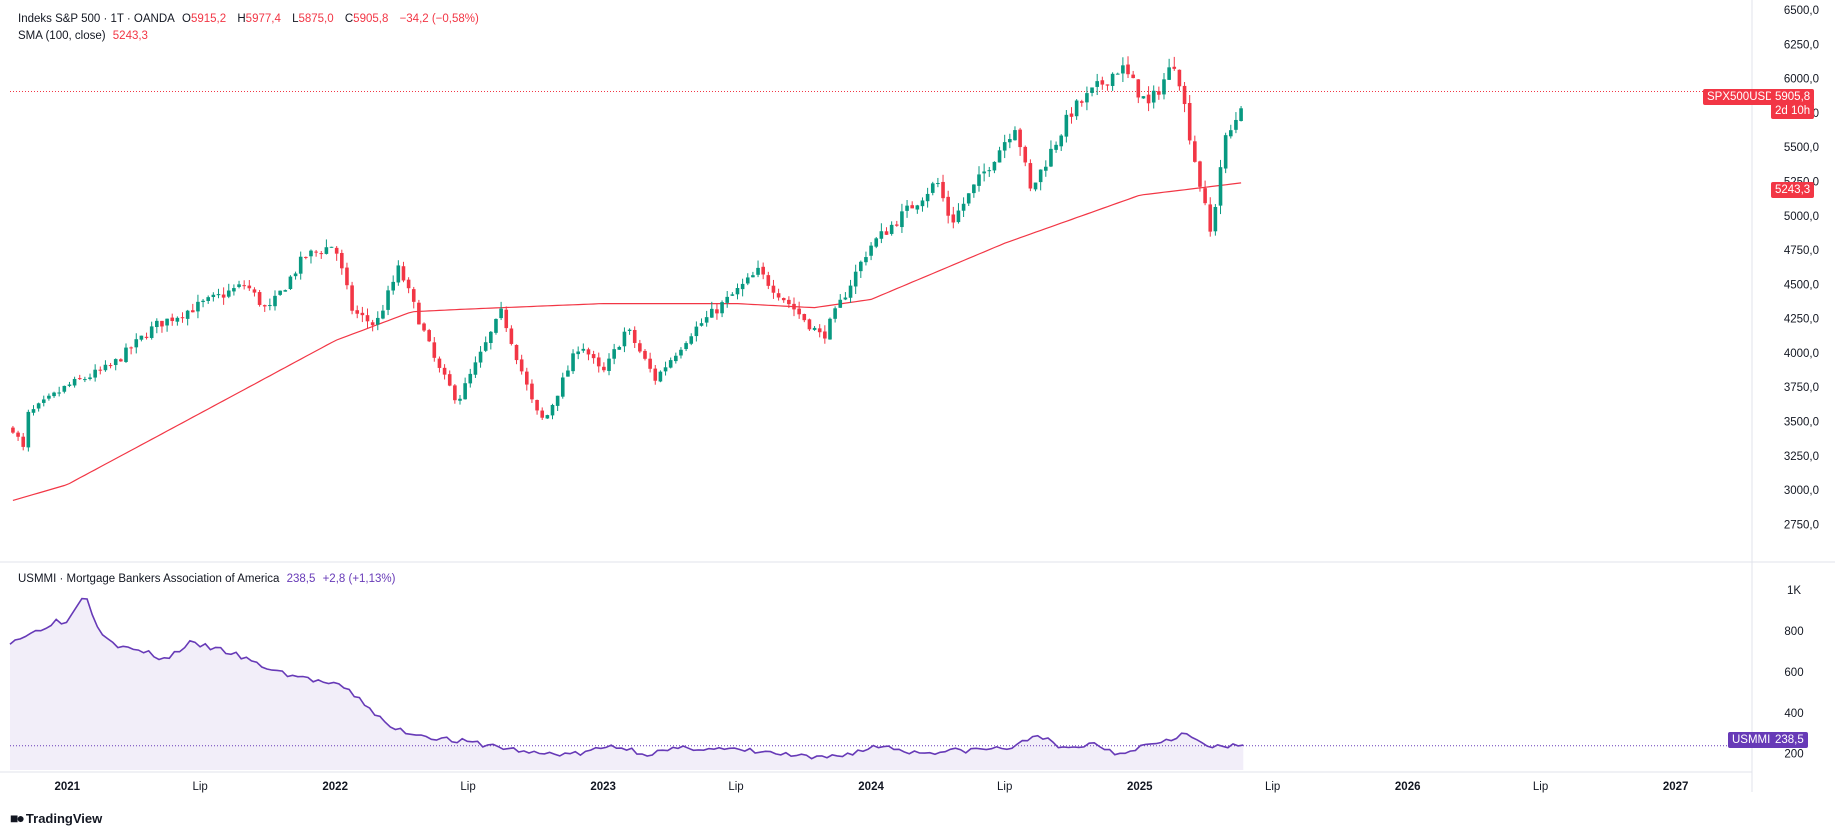 This screenshot has width=1835, height=836. I want to click on sma-label: SMA (100, close), so click(62, 36).